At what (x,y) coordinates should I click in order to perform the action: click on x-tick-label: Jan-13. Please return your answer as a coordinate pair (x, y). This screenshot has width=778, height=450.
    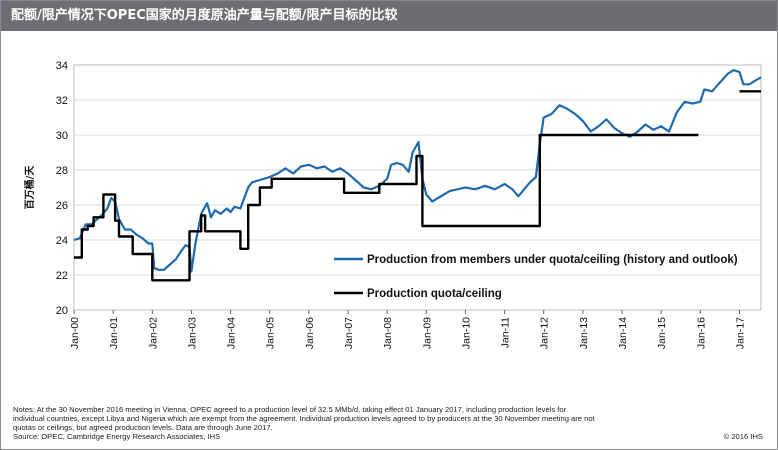
    Looking at the image, I should click on (584, 333).